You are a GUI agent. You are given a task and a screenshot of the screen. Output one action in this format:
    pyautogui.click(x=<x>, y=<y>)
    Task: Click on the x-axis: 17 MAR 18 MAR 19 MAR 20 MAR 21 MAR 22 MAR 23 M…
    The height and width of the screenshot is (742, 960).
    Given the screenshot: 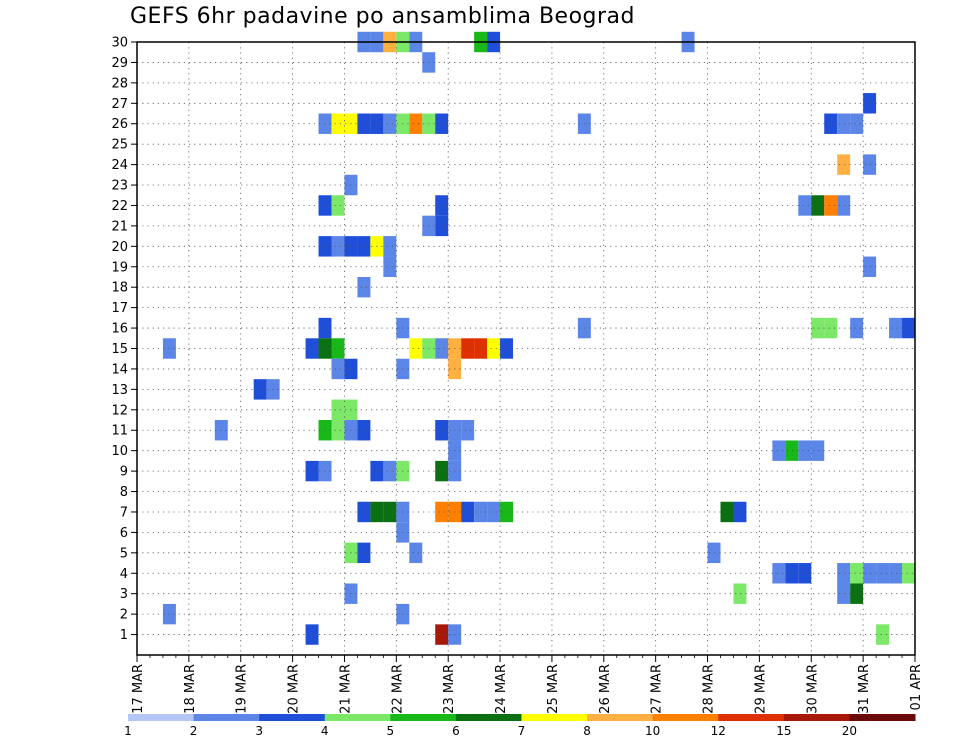 What is the action you would take?
    pyautogui.click(x=527, y=684)
    